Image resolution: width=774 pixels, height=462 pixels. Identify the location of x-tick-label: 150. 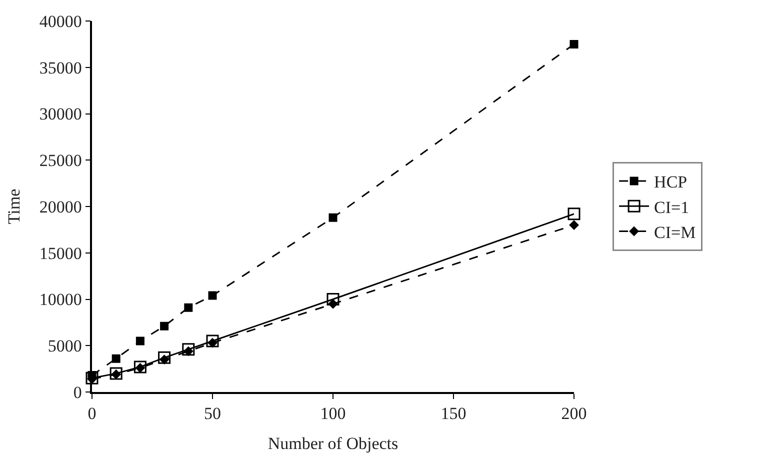
(453, 414).